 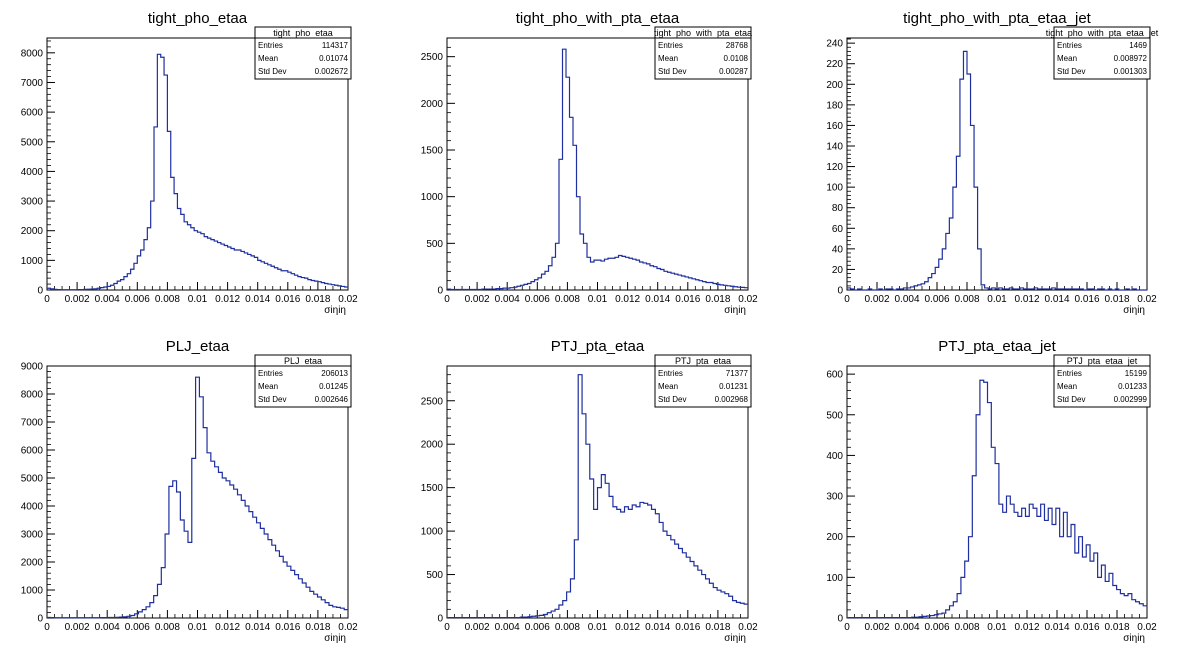 What do you see at coordinates (434, 575) in the screenshot?
I see `y-tick-label: 500` at bounding box center [434, 575].